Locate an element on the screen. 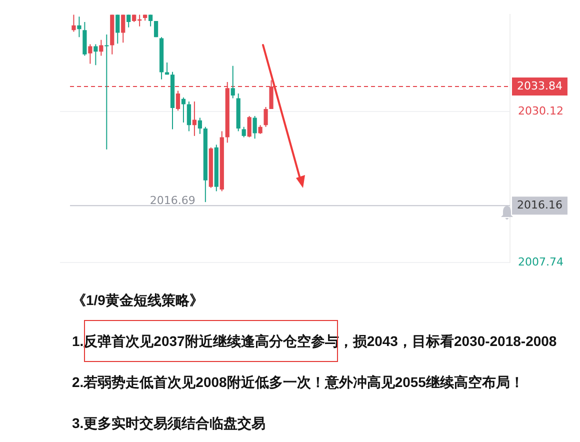  text: 2.若弱势走低首次见2008附近低多一次！意外冲高见2055继续高空布局！ is located at coordinates (298, 383).